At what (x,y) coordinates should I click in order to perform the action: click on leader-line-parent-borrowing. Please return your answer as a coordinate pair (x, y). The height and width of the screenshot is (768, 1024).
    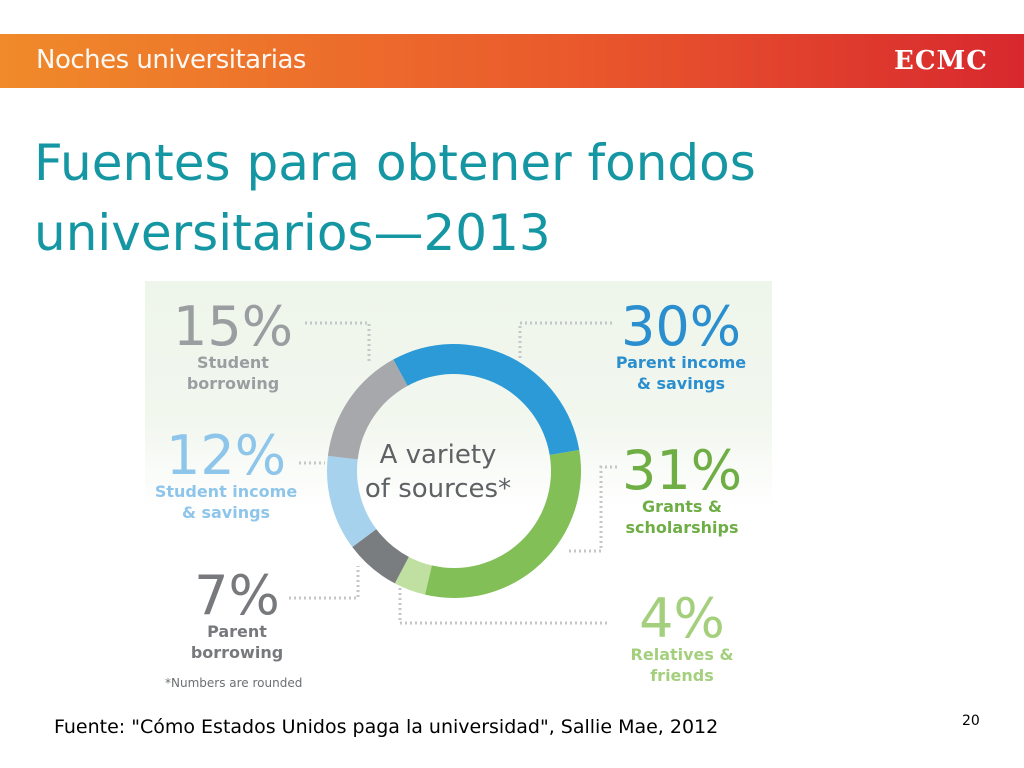
    Looking at the image, I should click on (324, 583).